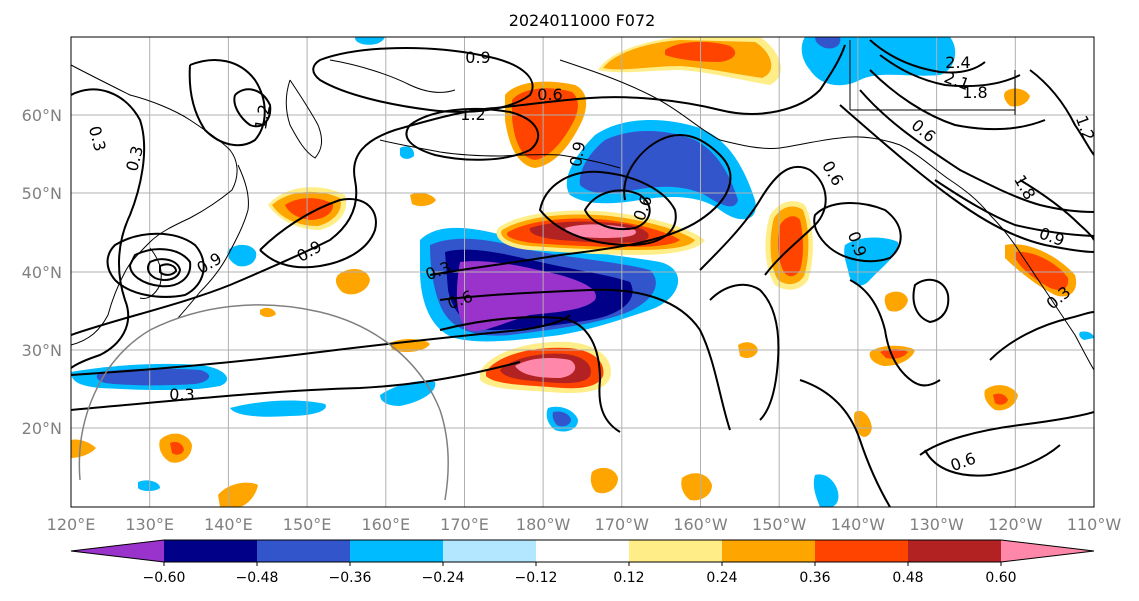  I want to click on lon-tick-label: 170°W, so click(622, 524).